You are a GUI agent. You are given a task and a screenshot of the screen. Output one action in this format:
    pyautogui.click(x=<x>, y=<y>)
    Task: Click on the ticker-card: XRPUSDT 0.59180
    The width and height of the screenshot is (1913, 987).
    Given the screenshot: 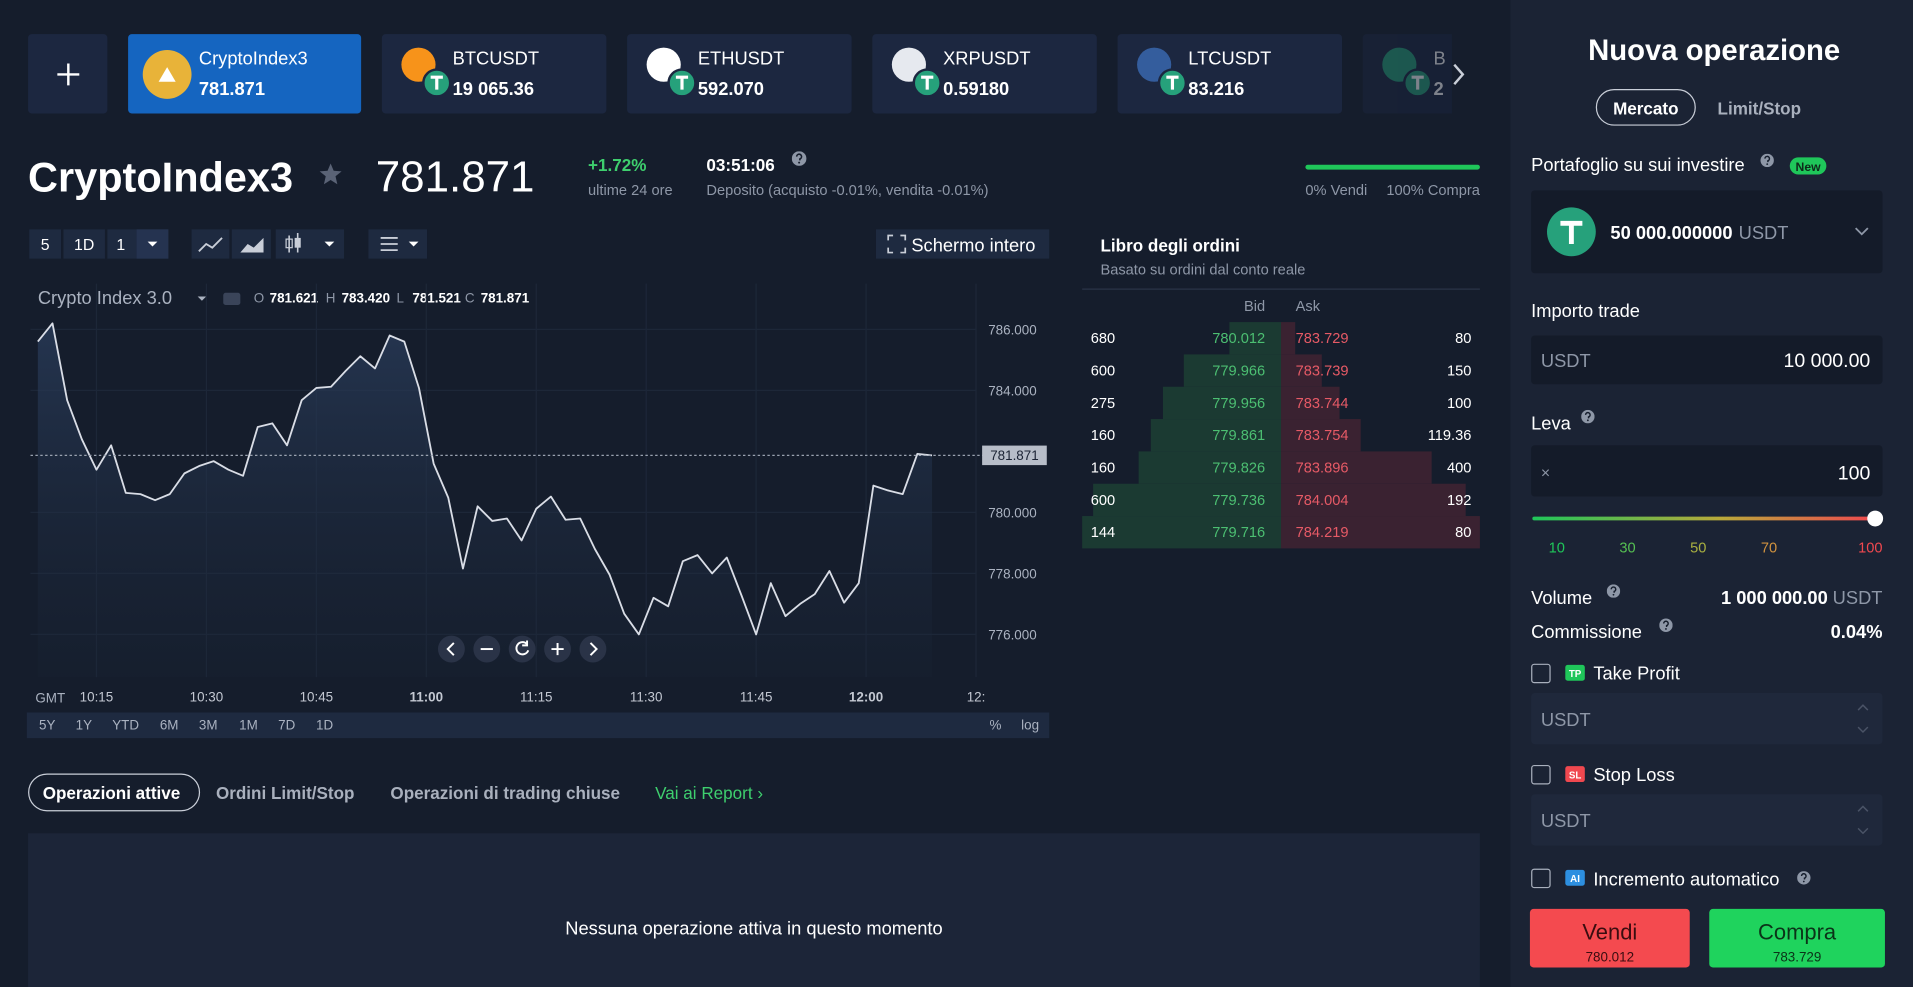 What is the action you would take?
    pyautogui.click(x=984, y=74)
    